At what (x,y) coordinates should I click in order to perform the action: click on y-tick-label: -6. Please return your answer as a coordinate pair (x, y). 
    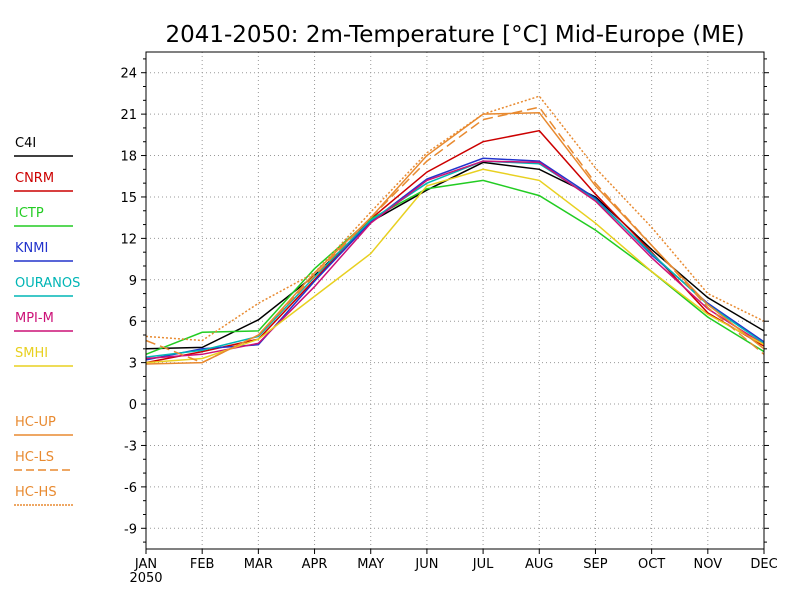
    Looking at the image, I should click on (130, 488).